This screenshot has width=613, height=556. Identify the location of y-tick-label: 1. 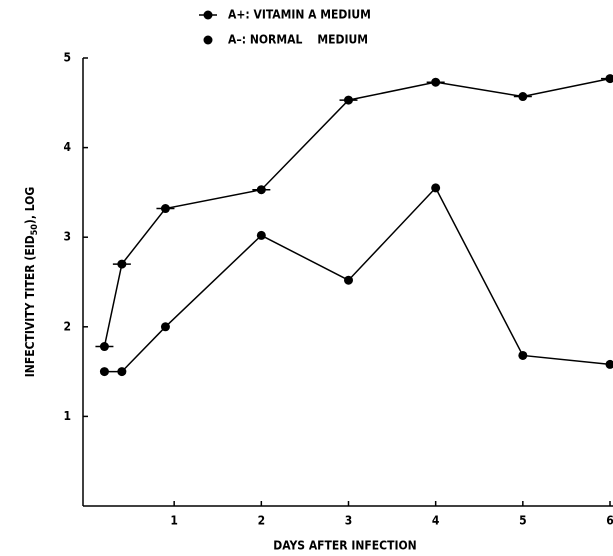
(67, 416).